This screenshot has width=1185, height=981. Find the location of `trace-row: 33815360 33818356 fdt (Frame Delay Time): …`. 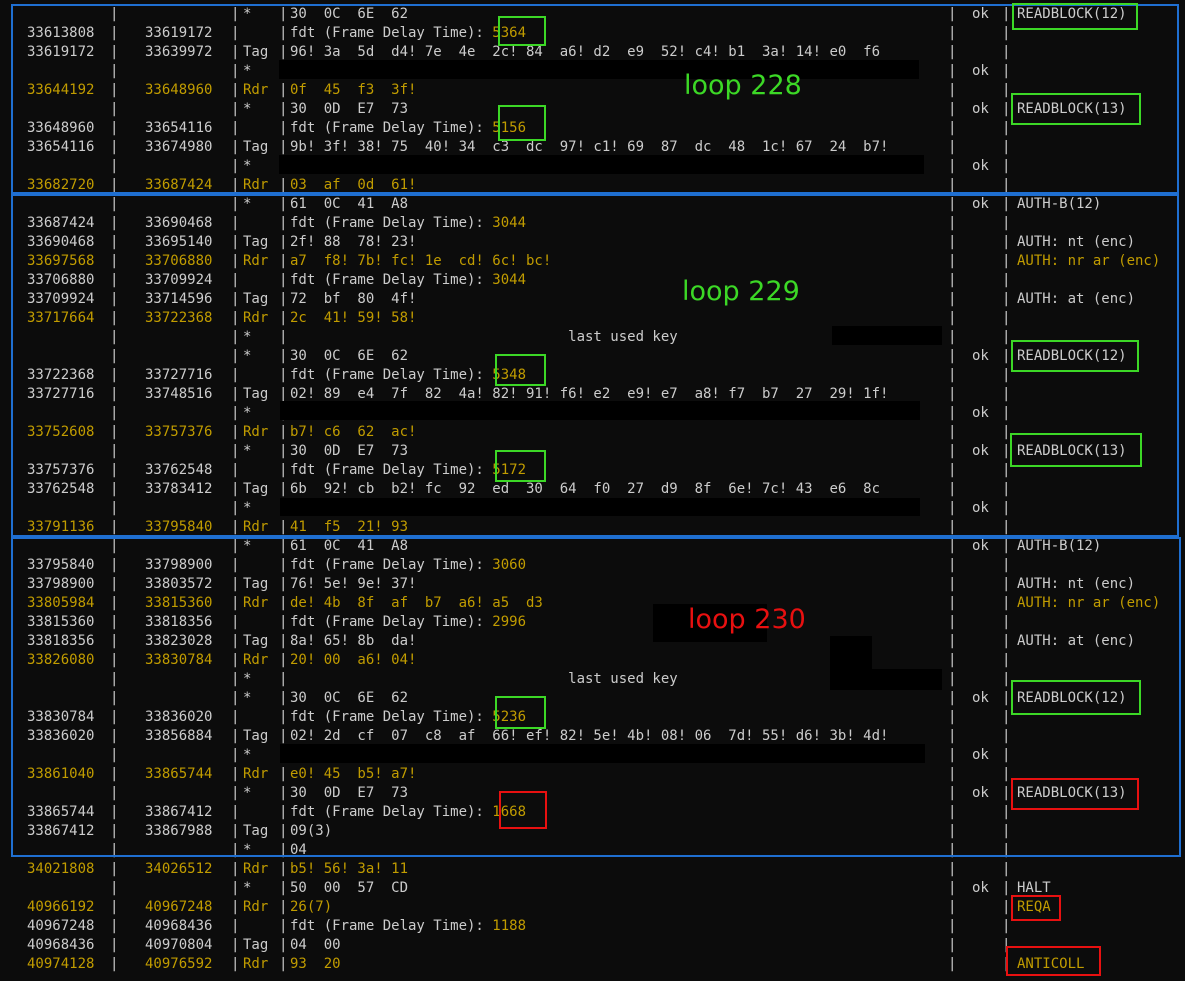

trace-row: 33815360 33818356 fdt (Frame Delay Time): … is located at coordinates (592, 622).